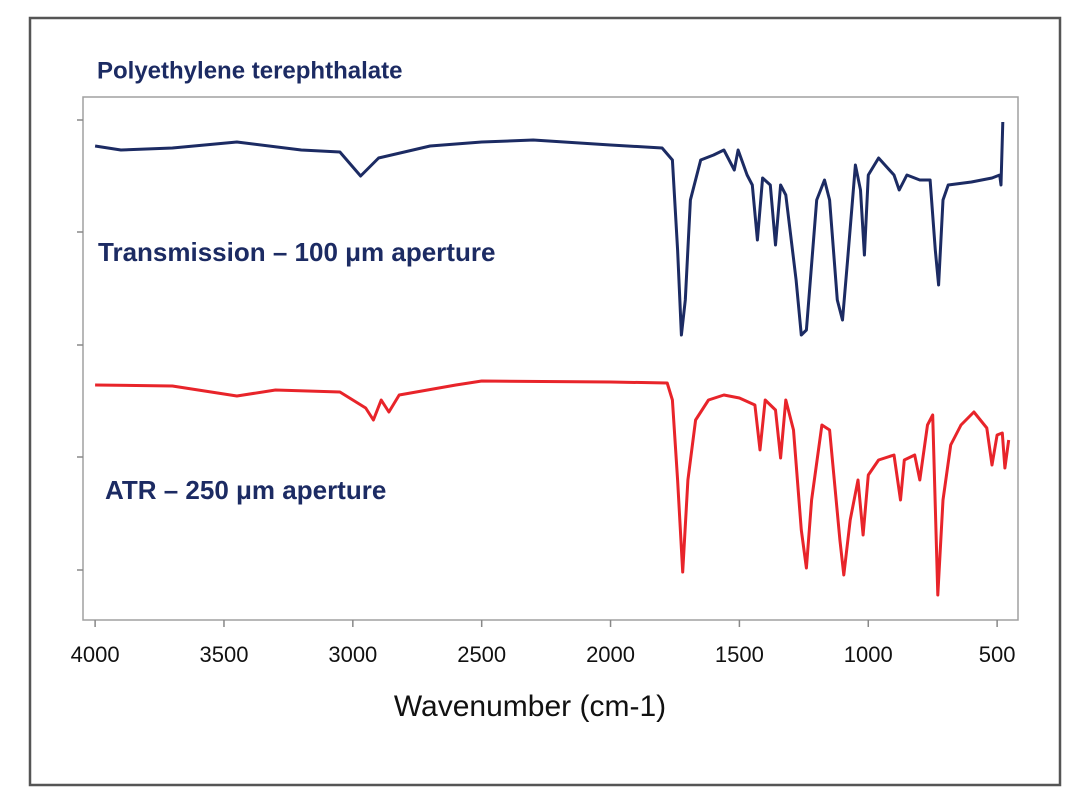 This screenshot has height=807, width=1092. What do you see at coordinates (245, 490) in the screenshot?
I see `series-label: ATR – 250 μm aperture` at bounding box center [245, 490].